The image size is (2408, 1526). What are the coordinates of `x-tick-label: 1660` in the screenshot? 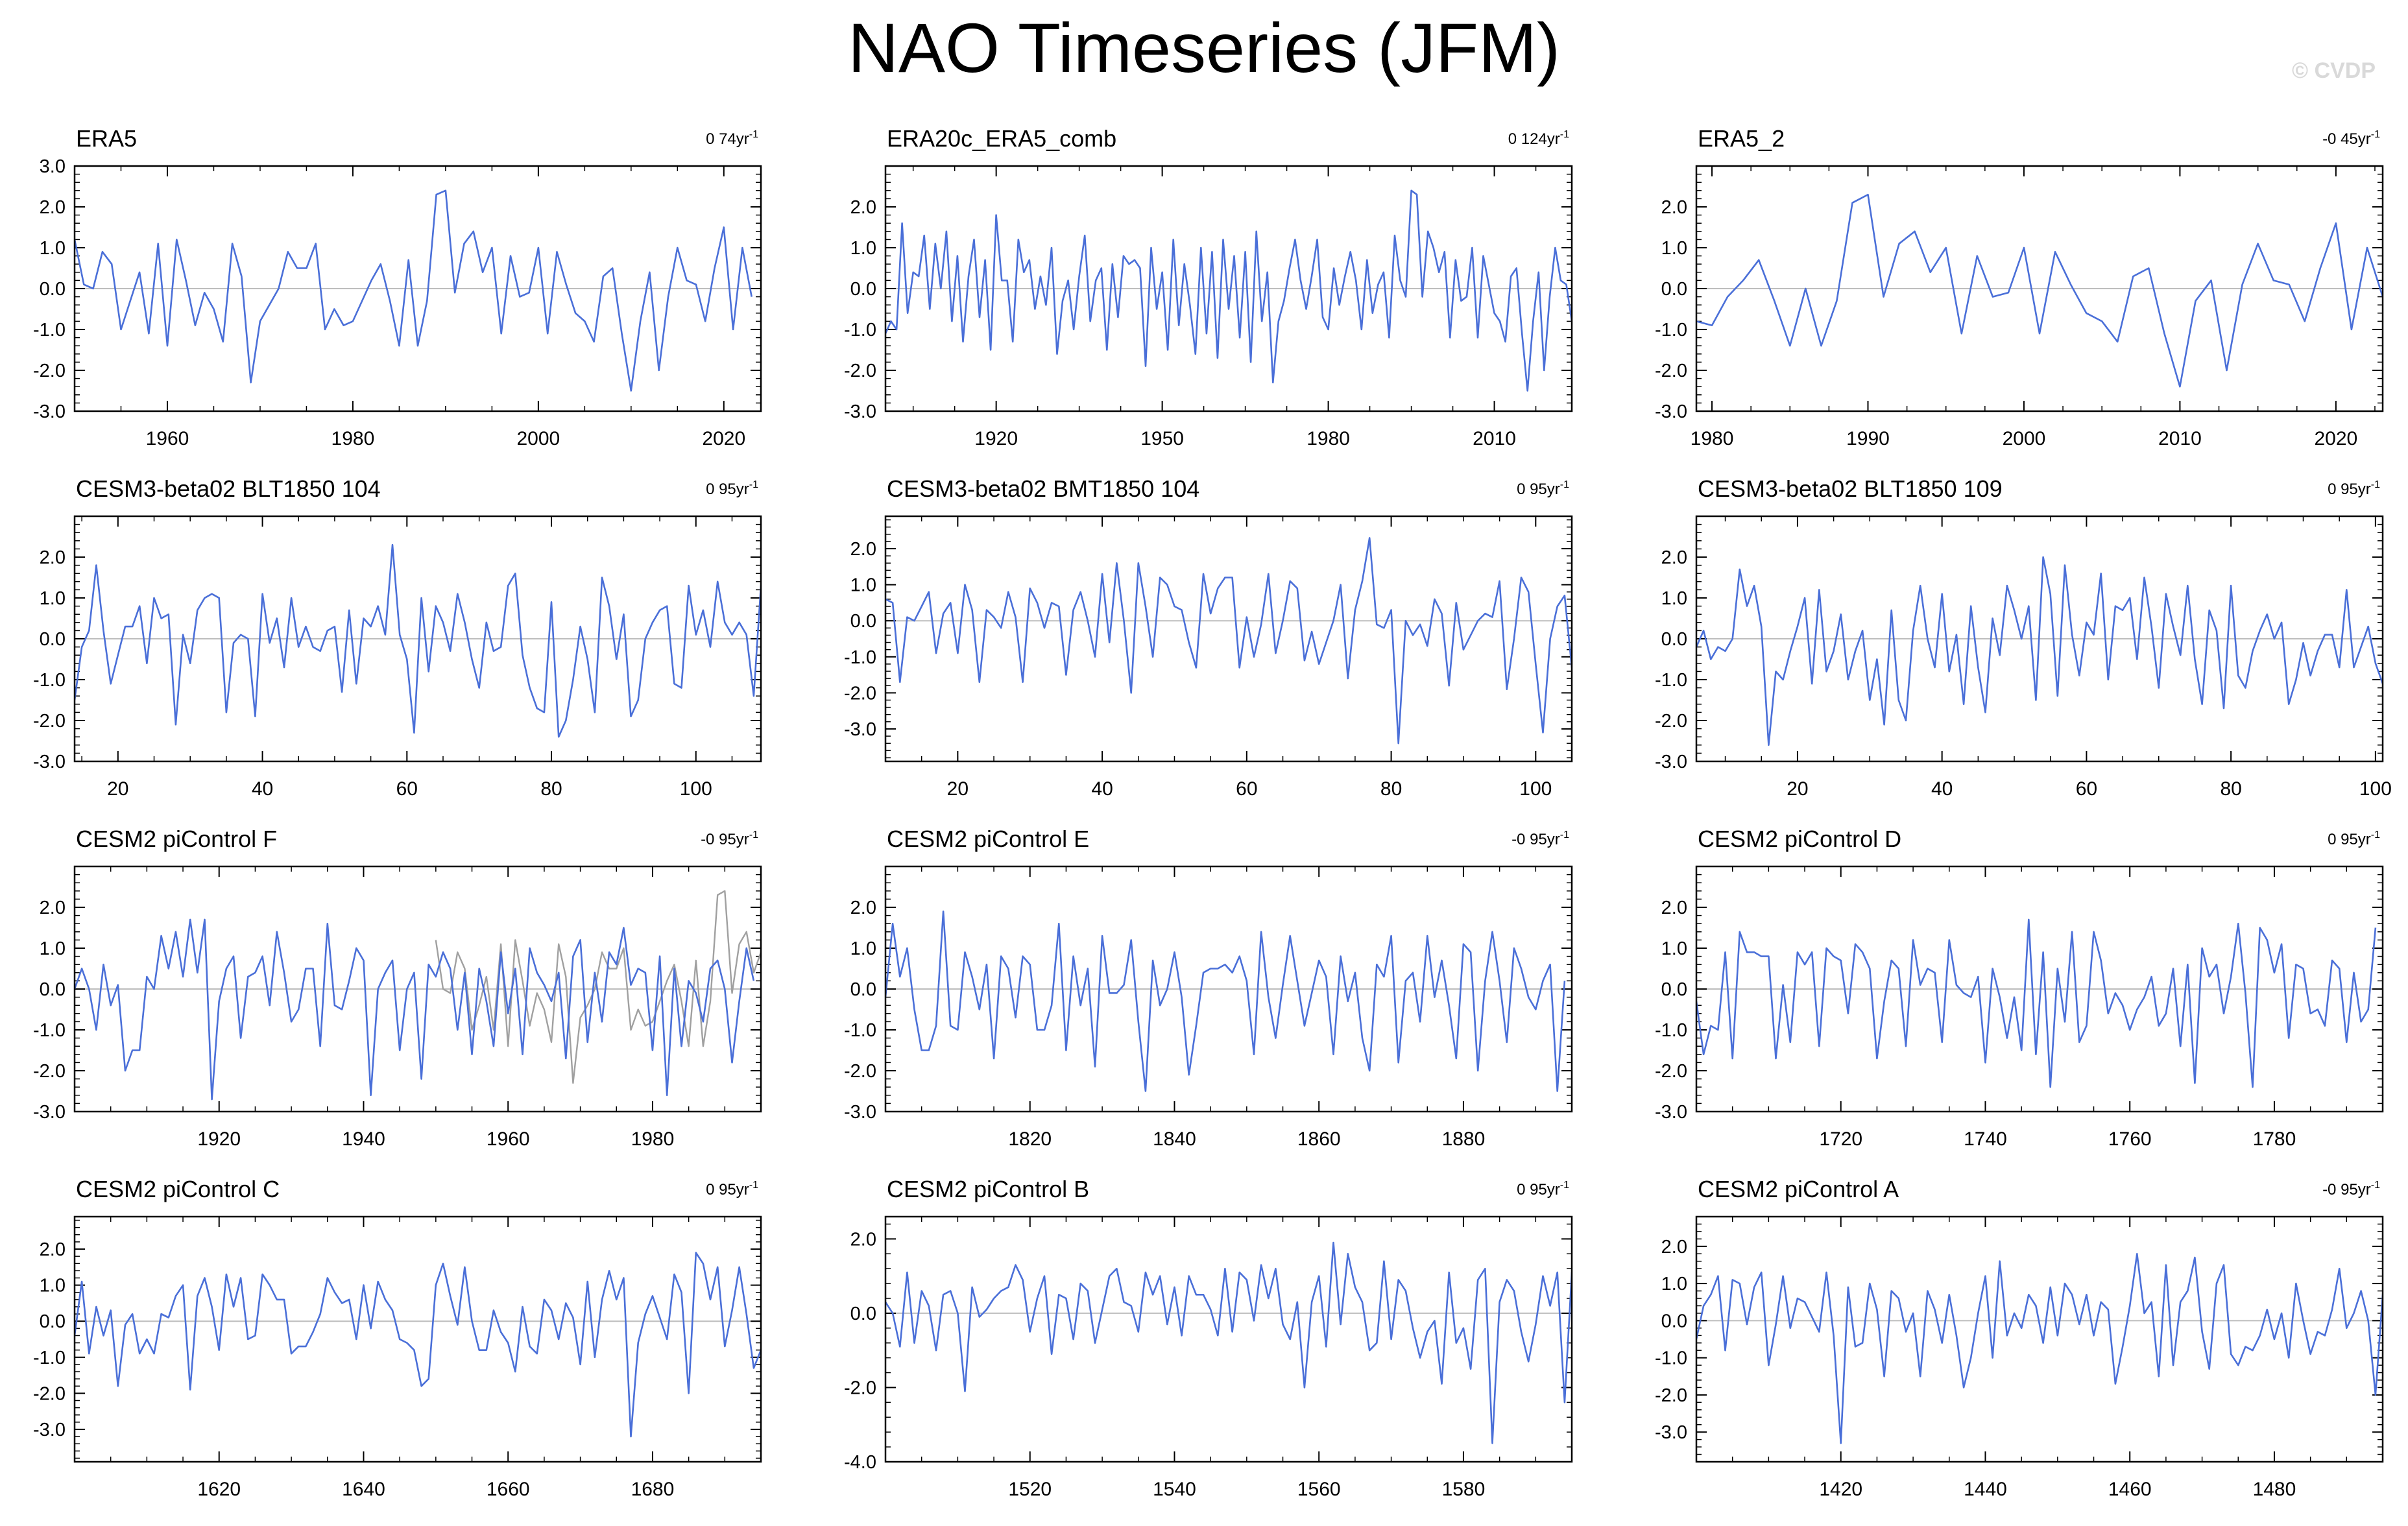 It's located at (508, 1489).